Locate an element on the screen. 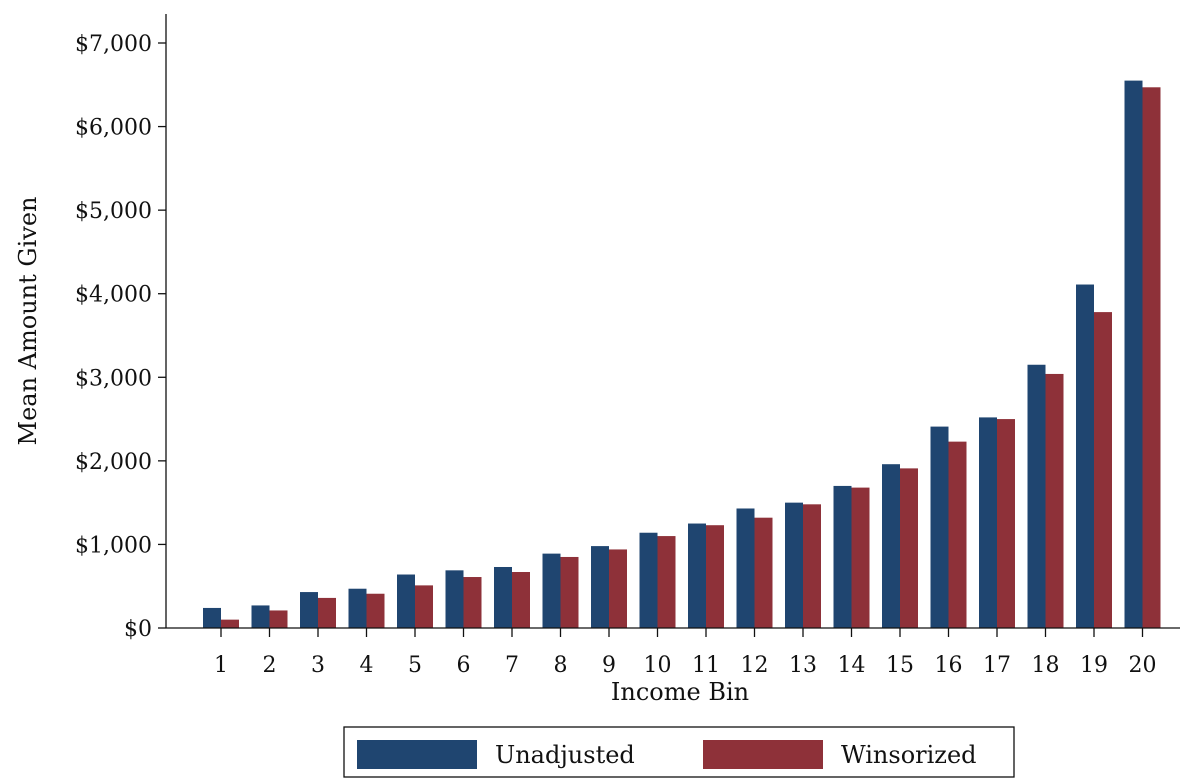 The width and height of the screenshot is (1182, 778). legend: Unadjusted Winsorized is located at coordinates (679, 752).